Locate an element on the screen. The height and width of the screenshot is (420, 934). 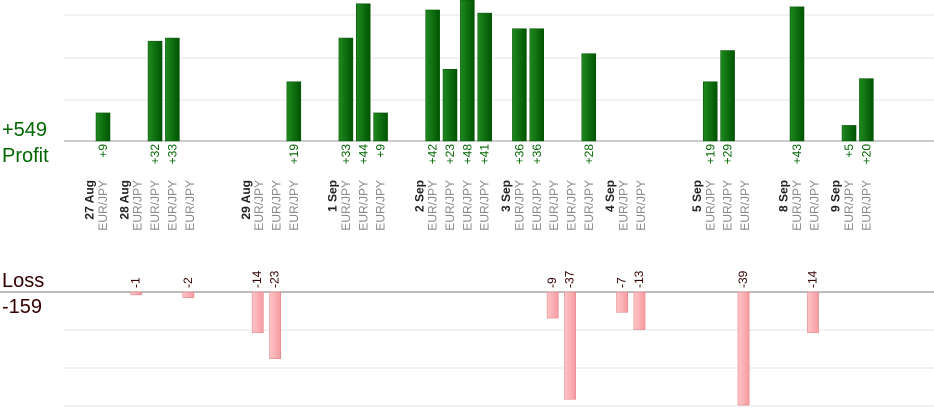
profit-value-label: +43 is located at coordinates (797, 154).